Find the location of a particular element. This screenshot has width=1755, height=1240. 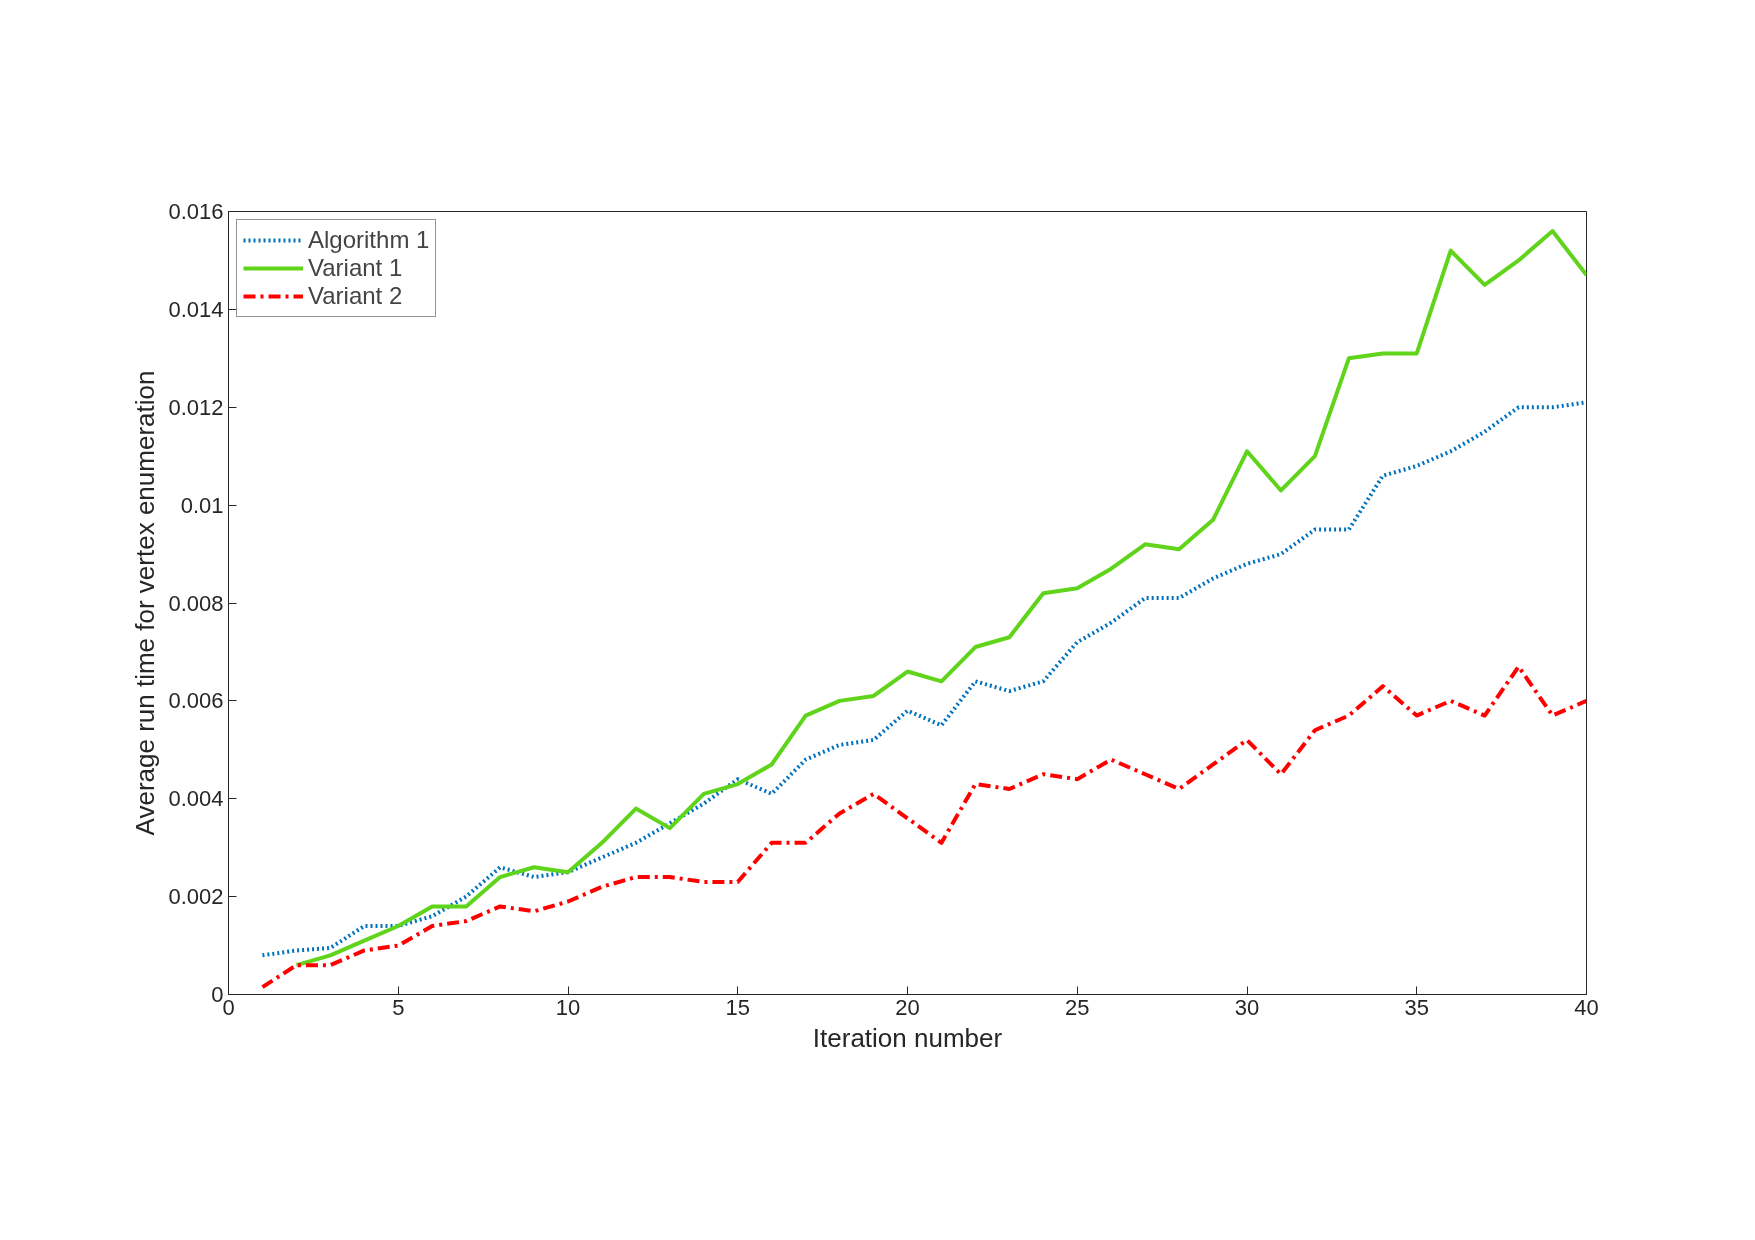

y-tick-label: 0.002 is located at coordinates (196, 897).